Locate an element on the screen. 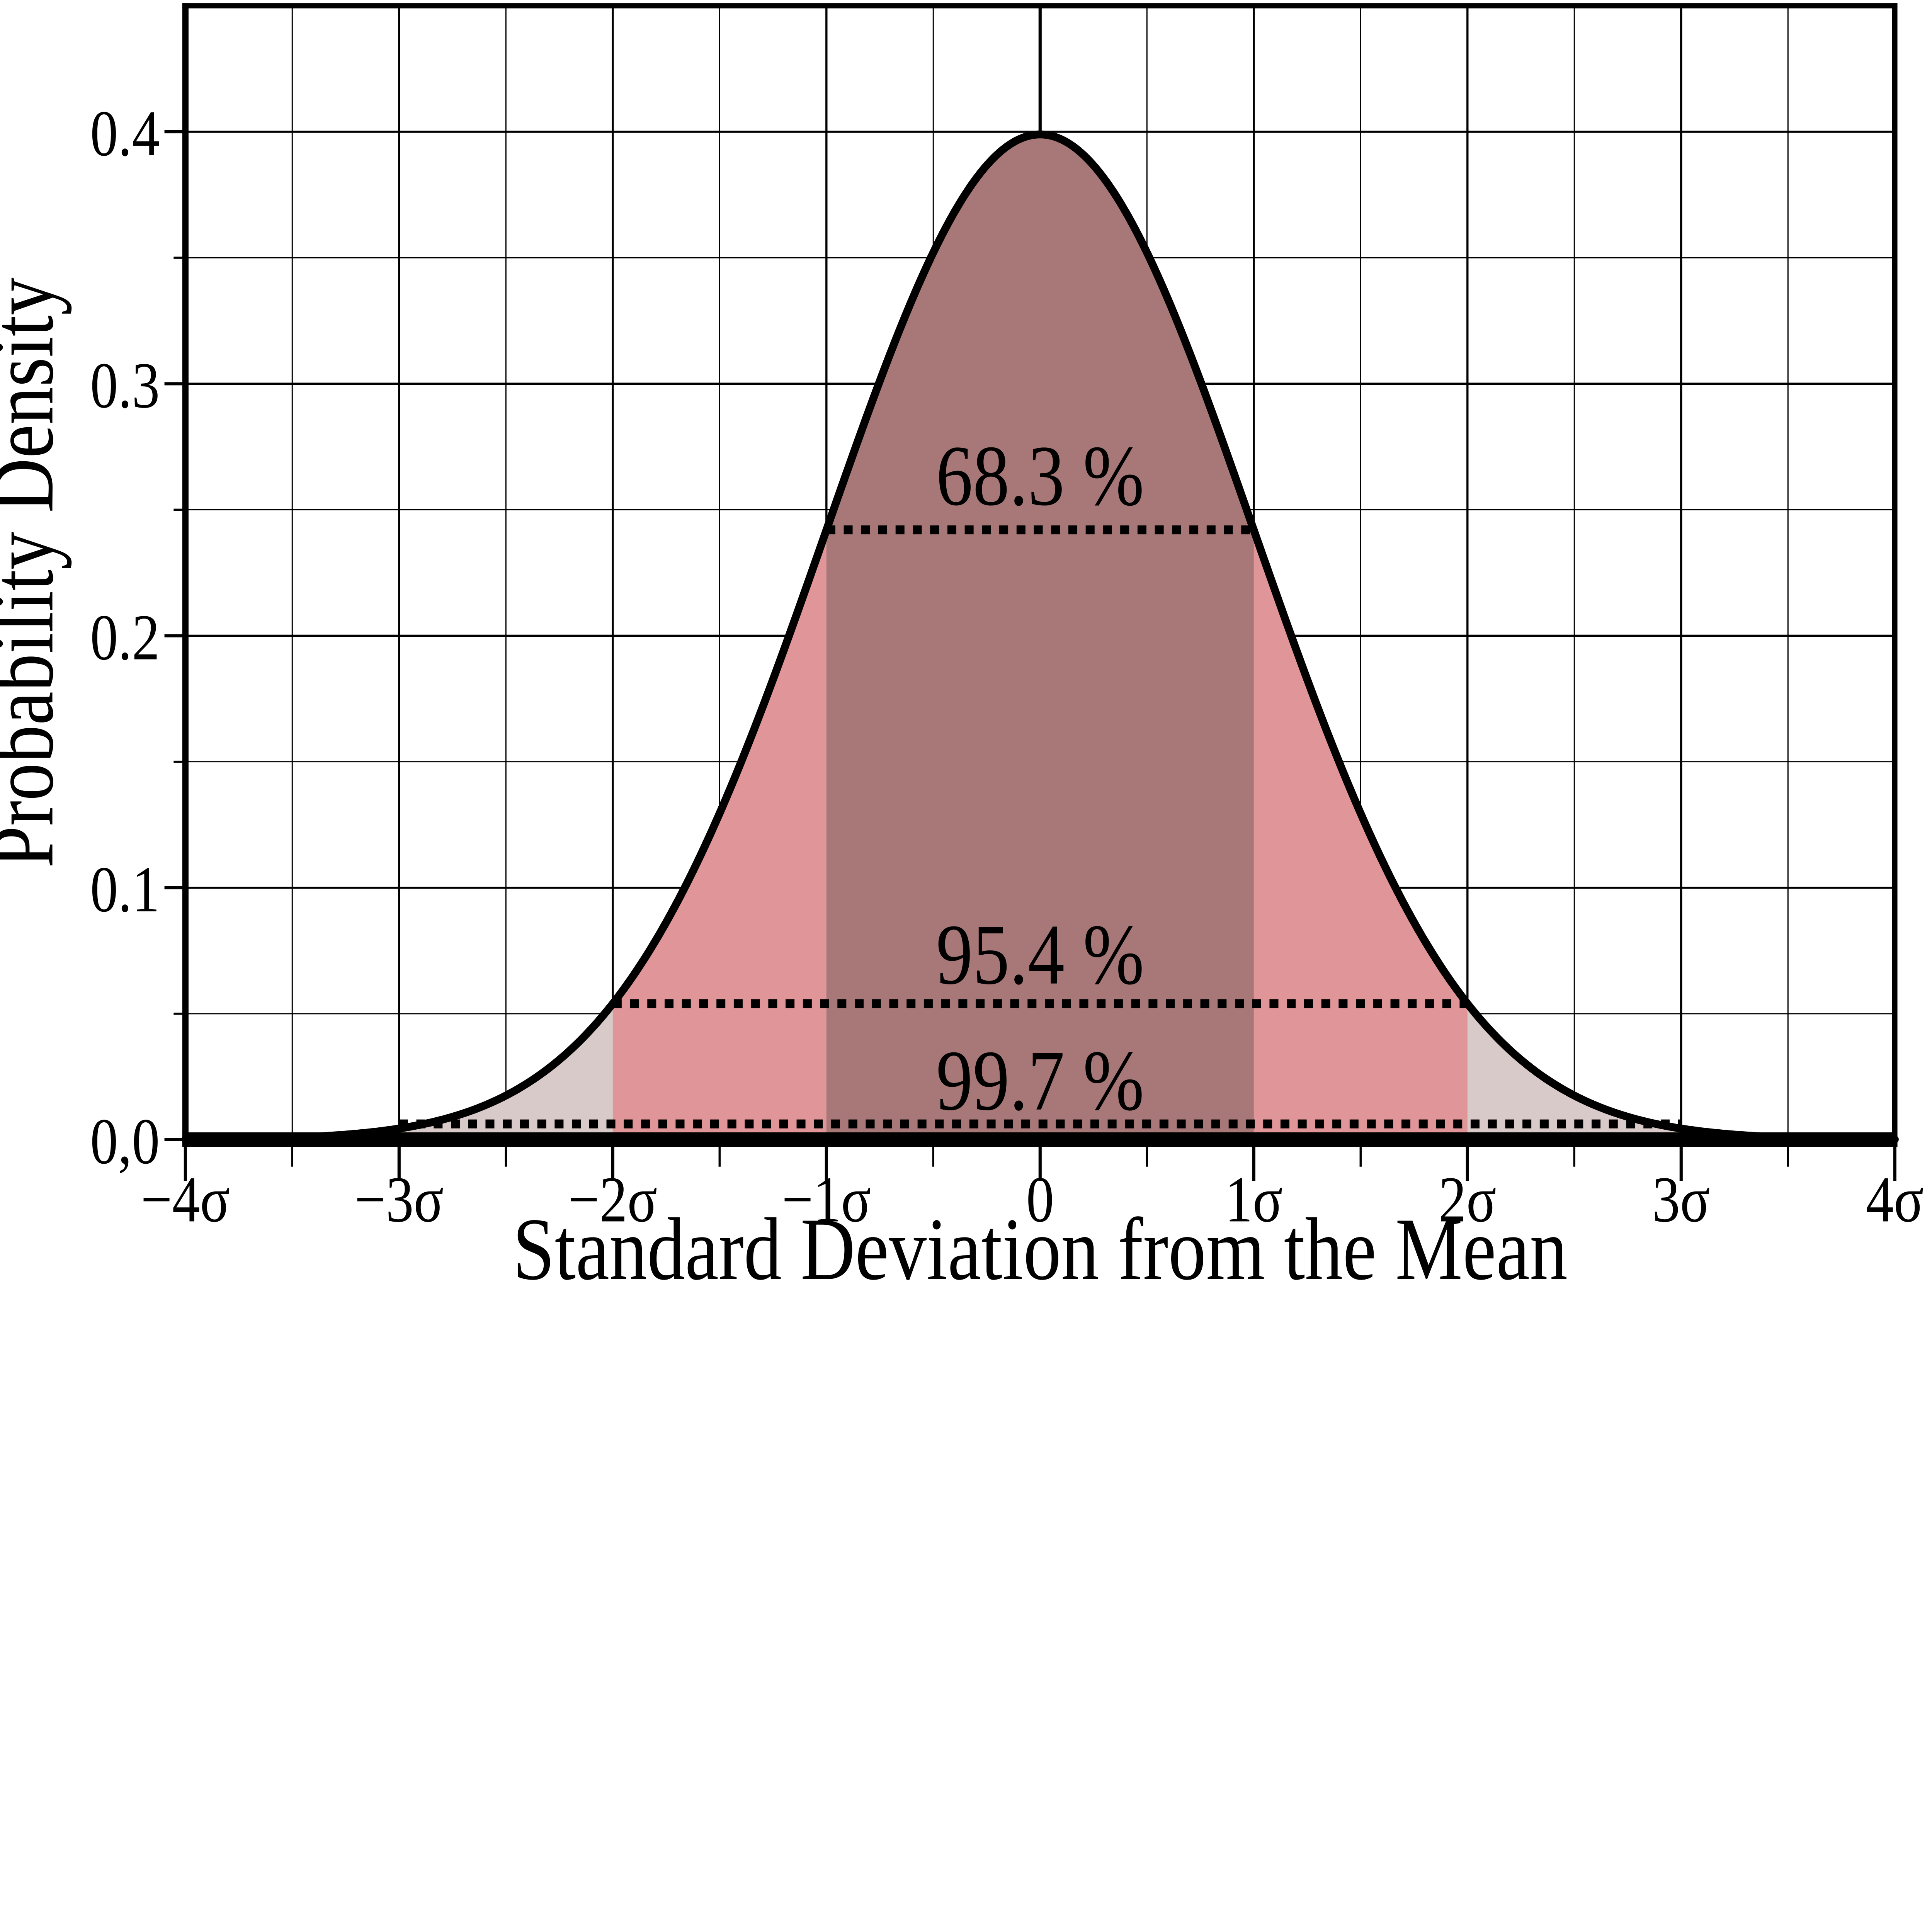  y-axis-title: Probability Density is located at coordinates (36, 572).